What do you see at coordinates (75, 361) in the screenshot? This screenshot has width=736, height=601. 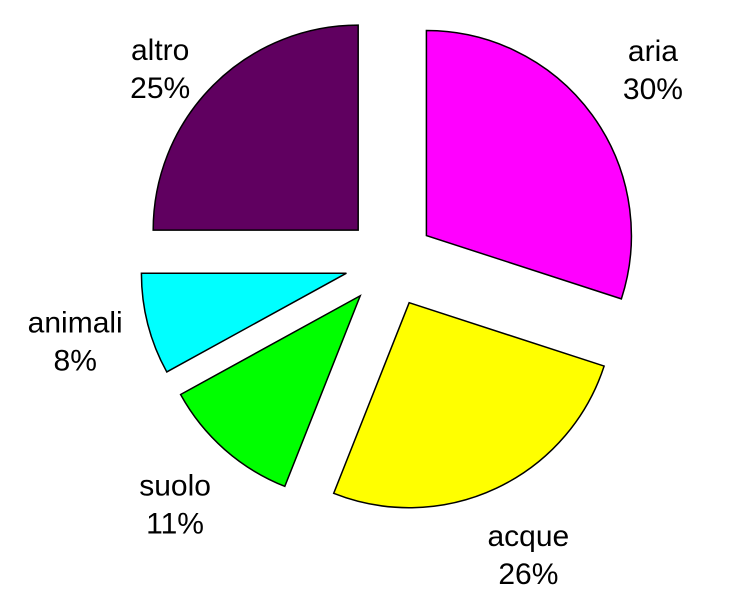 I see `slice-value-label: 8%` at bounding box center [75, 361].